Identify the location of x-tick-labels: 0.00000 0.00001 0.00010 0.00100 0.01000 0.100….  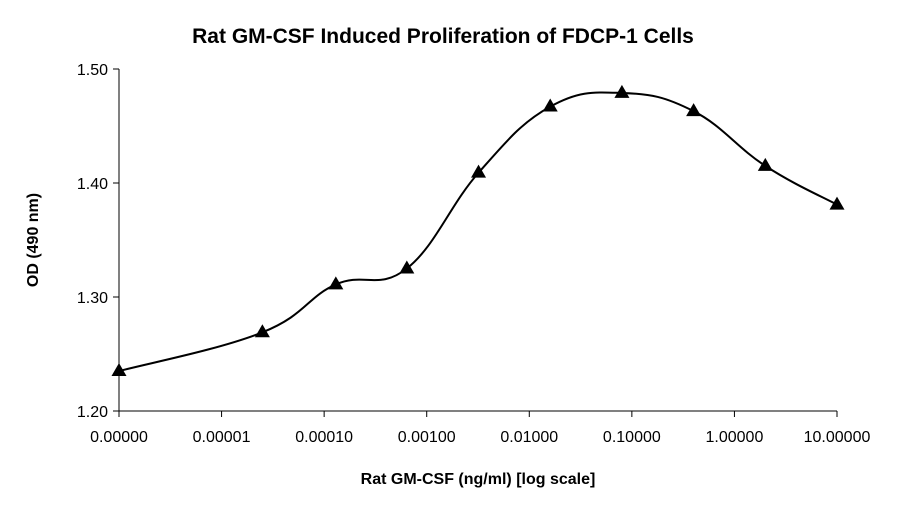
(480, 437).